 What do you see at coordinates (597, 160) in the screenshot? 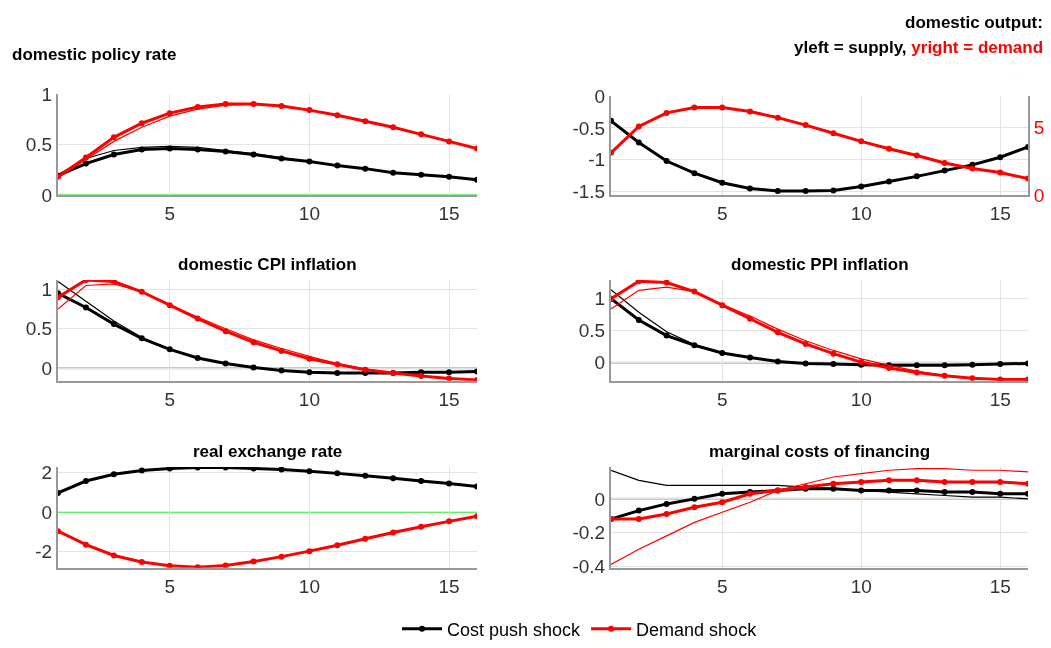
I see `y-tick-label: -1` at bounding box center [597, 160].